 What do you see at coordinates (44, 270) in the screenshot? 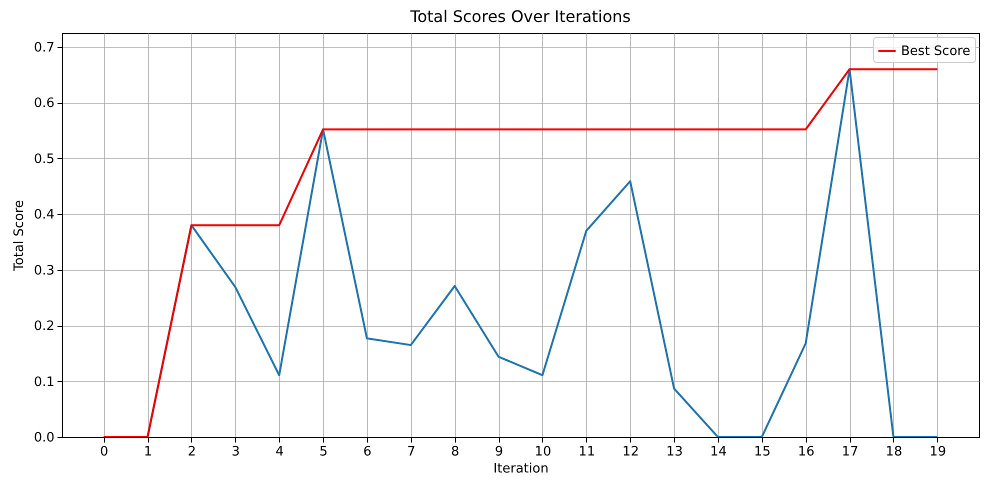
I see `y-tick-label: 0.3` at bounding box center [44, 270].